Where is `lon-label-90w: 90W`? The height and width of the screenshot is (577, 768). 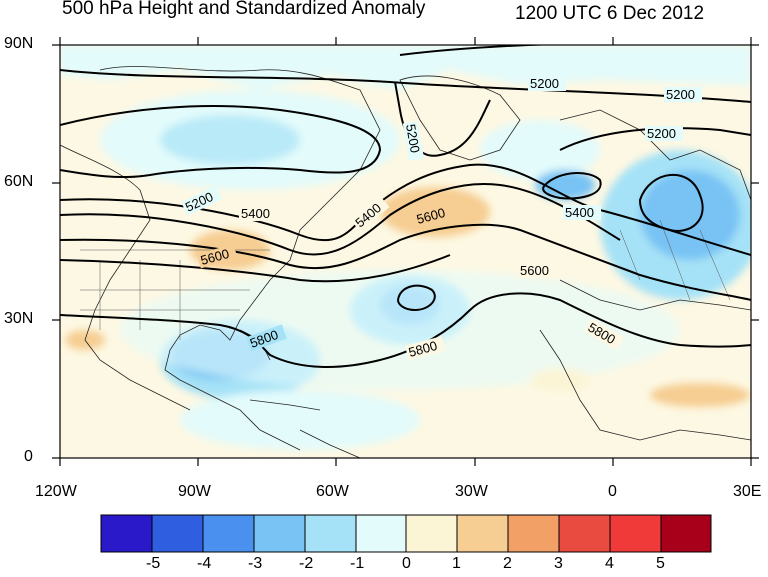
lon-label-90w: 90W is located at coordinates (194, 491).